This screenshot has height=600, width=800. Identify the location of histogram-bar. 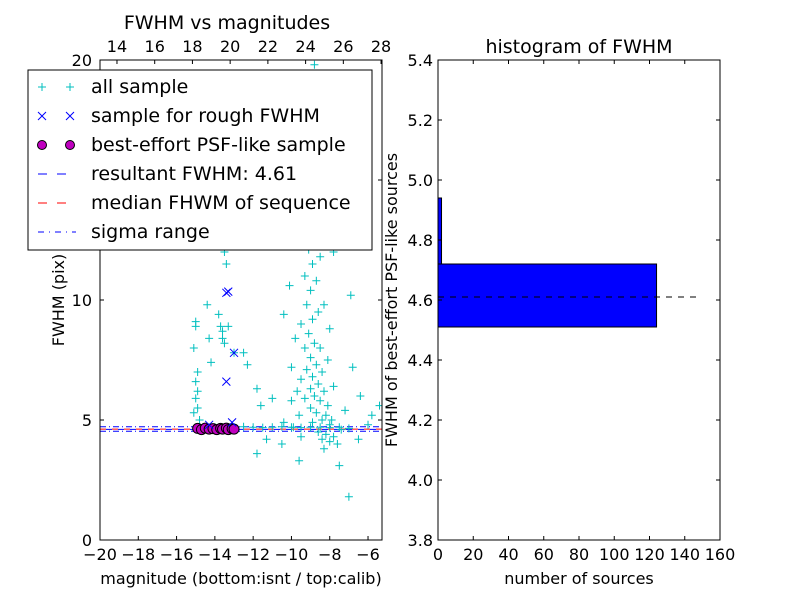
(440, 231).